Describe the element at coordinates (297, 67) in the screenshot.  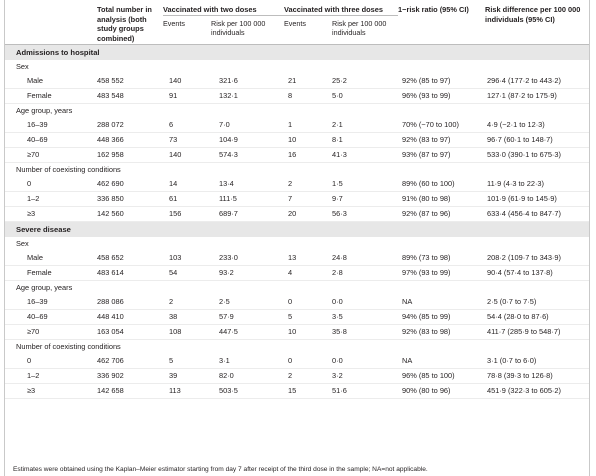
I see `group-header-row: Sex` at that location.